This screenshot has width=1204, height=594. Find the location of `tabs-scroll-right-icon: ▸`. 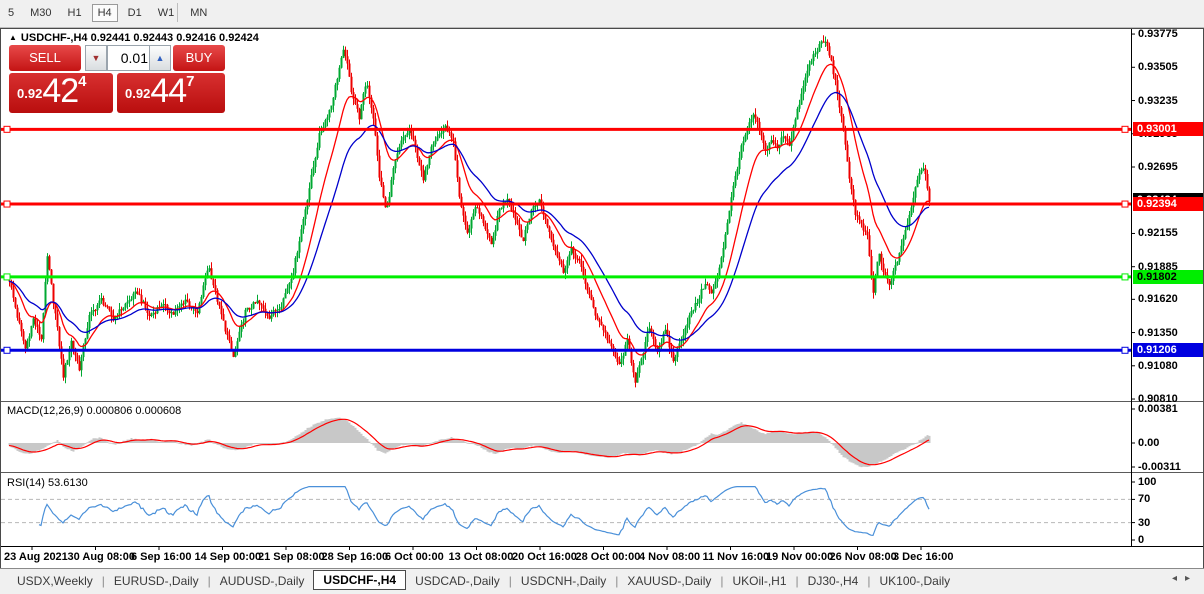

tabs-scroll-right-icon: ▸ is located at coordinates (1191, 578).